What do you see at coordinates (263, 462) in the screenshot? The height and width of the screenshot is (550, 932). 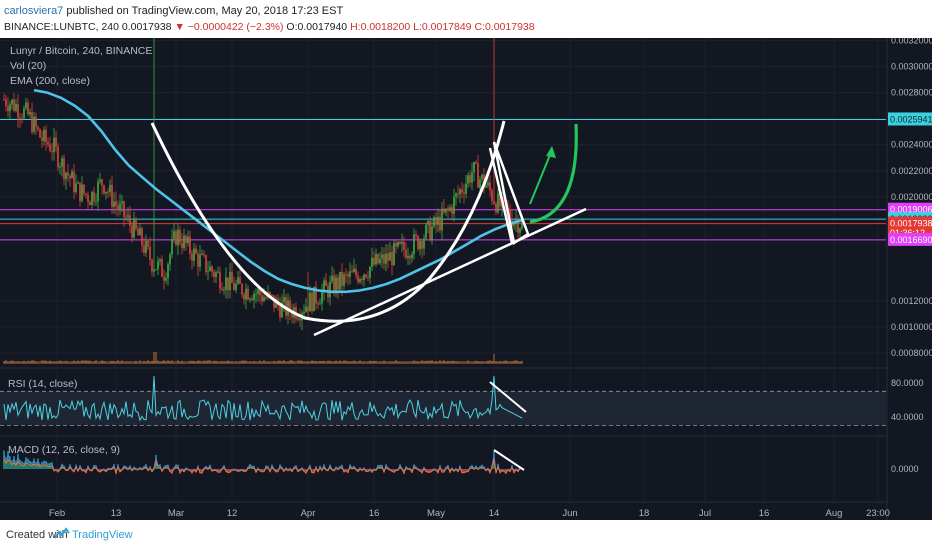 I see `macd-pane` at bounding box center [263, 462].